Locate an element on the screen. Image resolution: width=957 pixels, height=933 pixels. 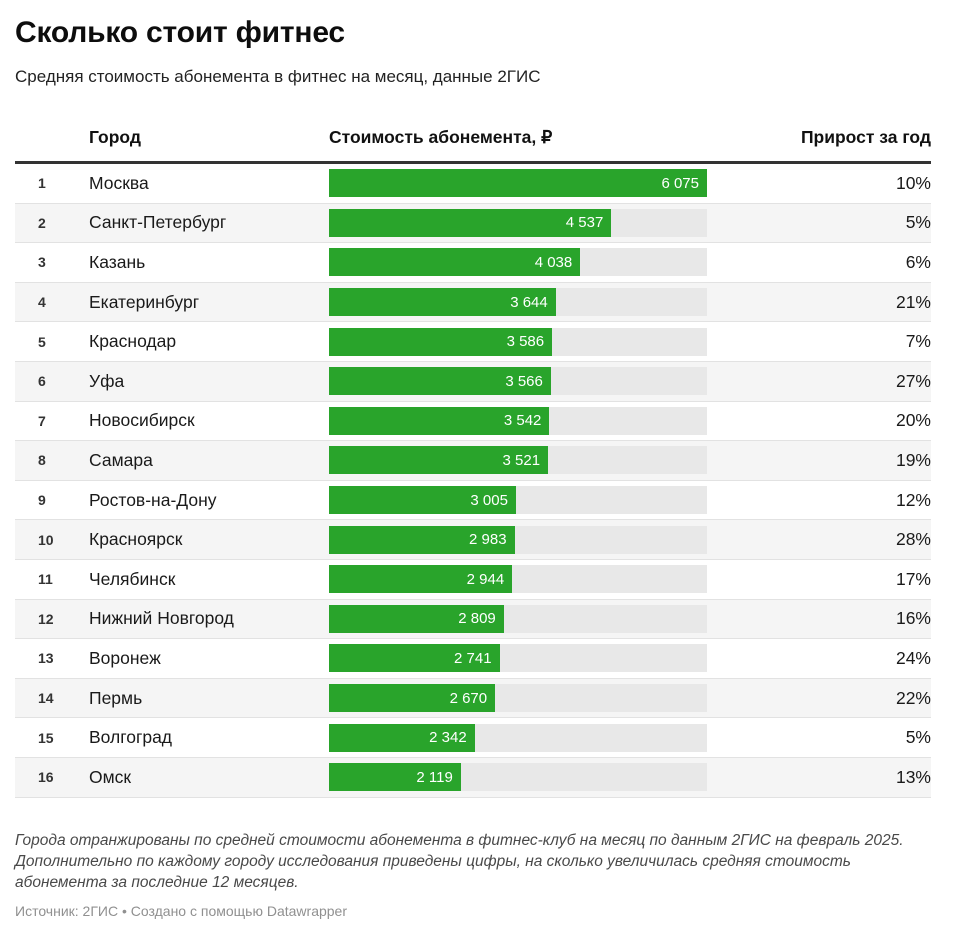
bar-cell: 2 809 is located at coordinates (518, 618).